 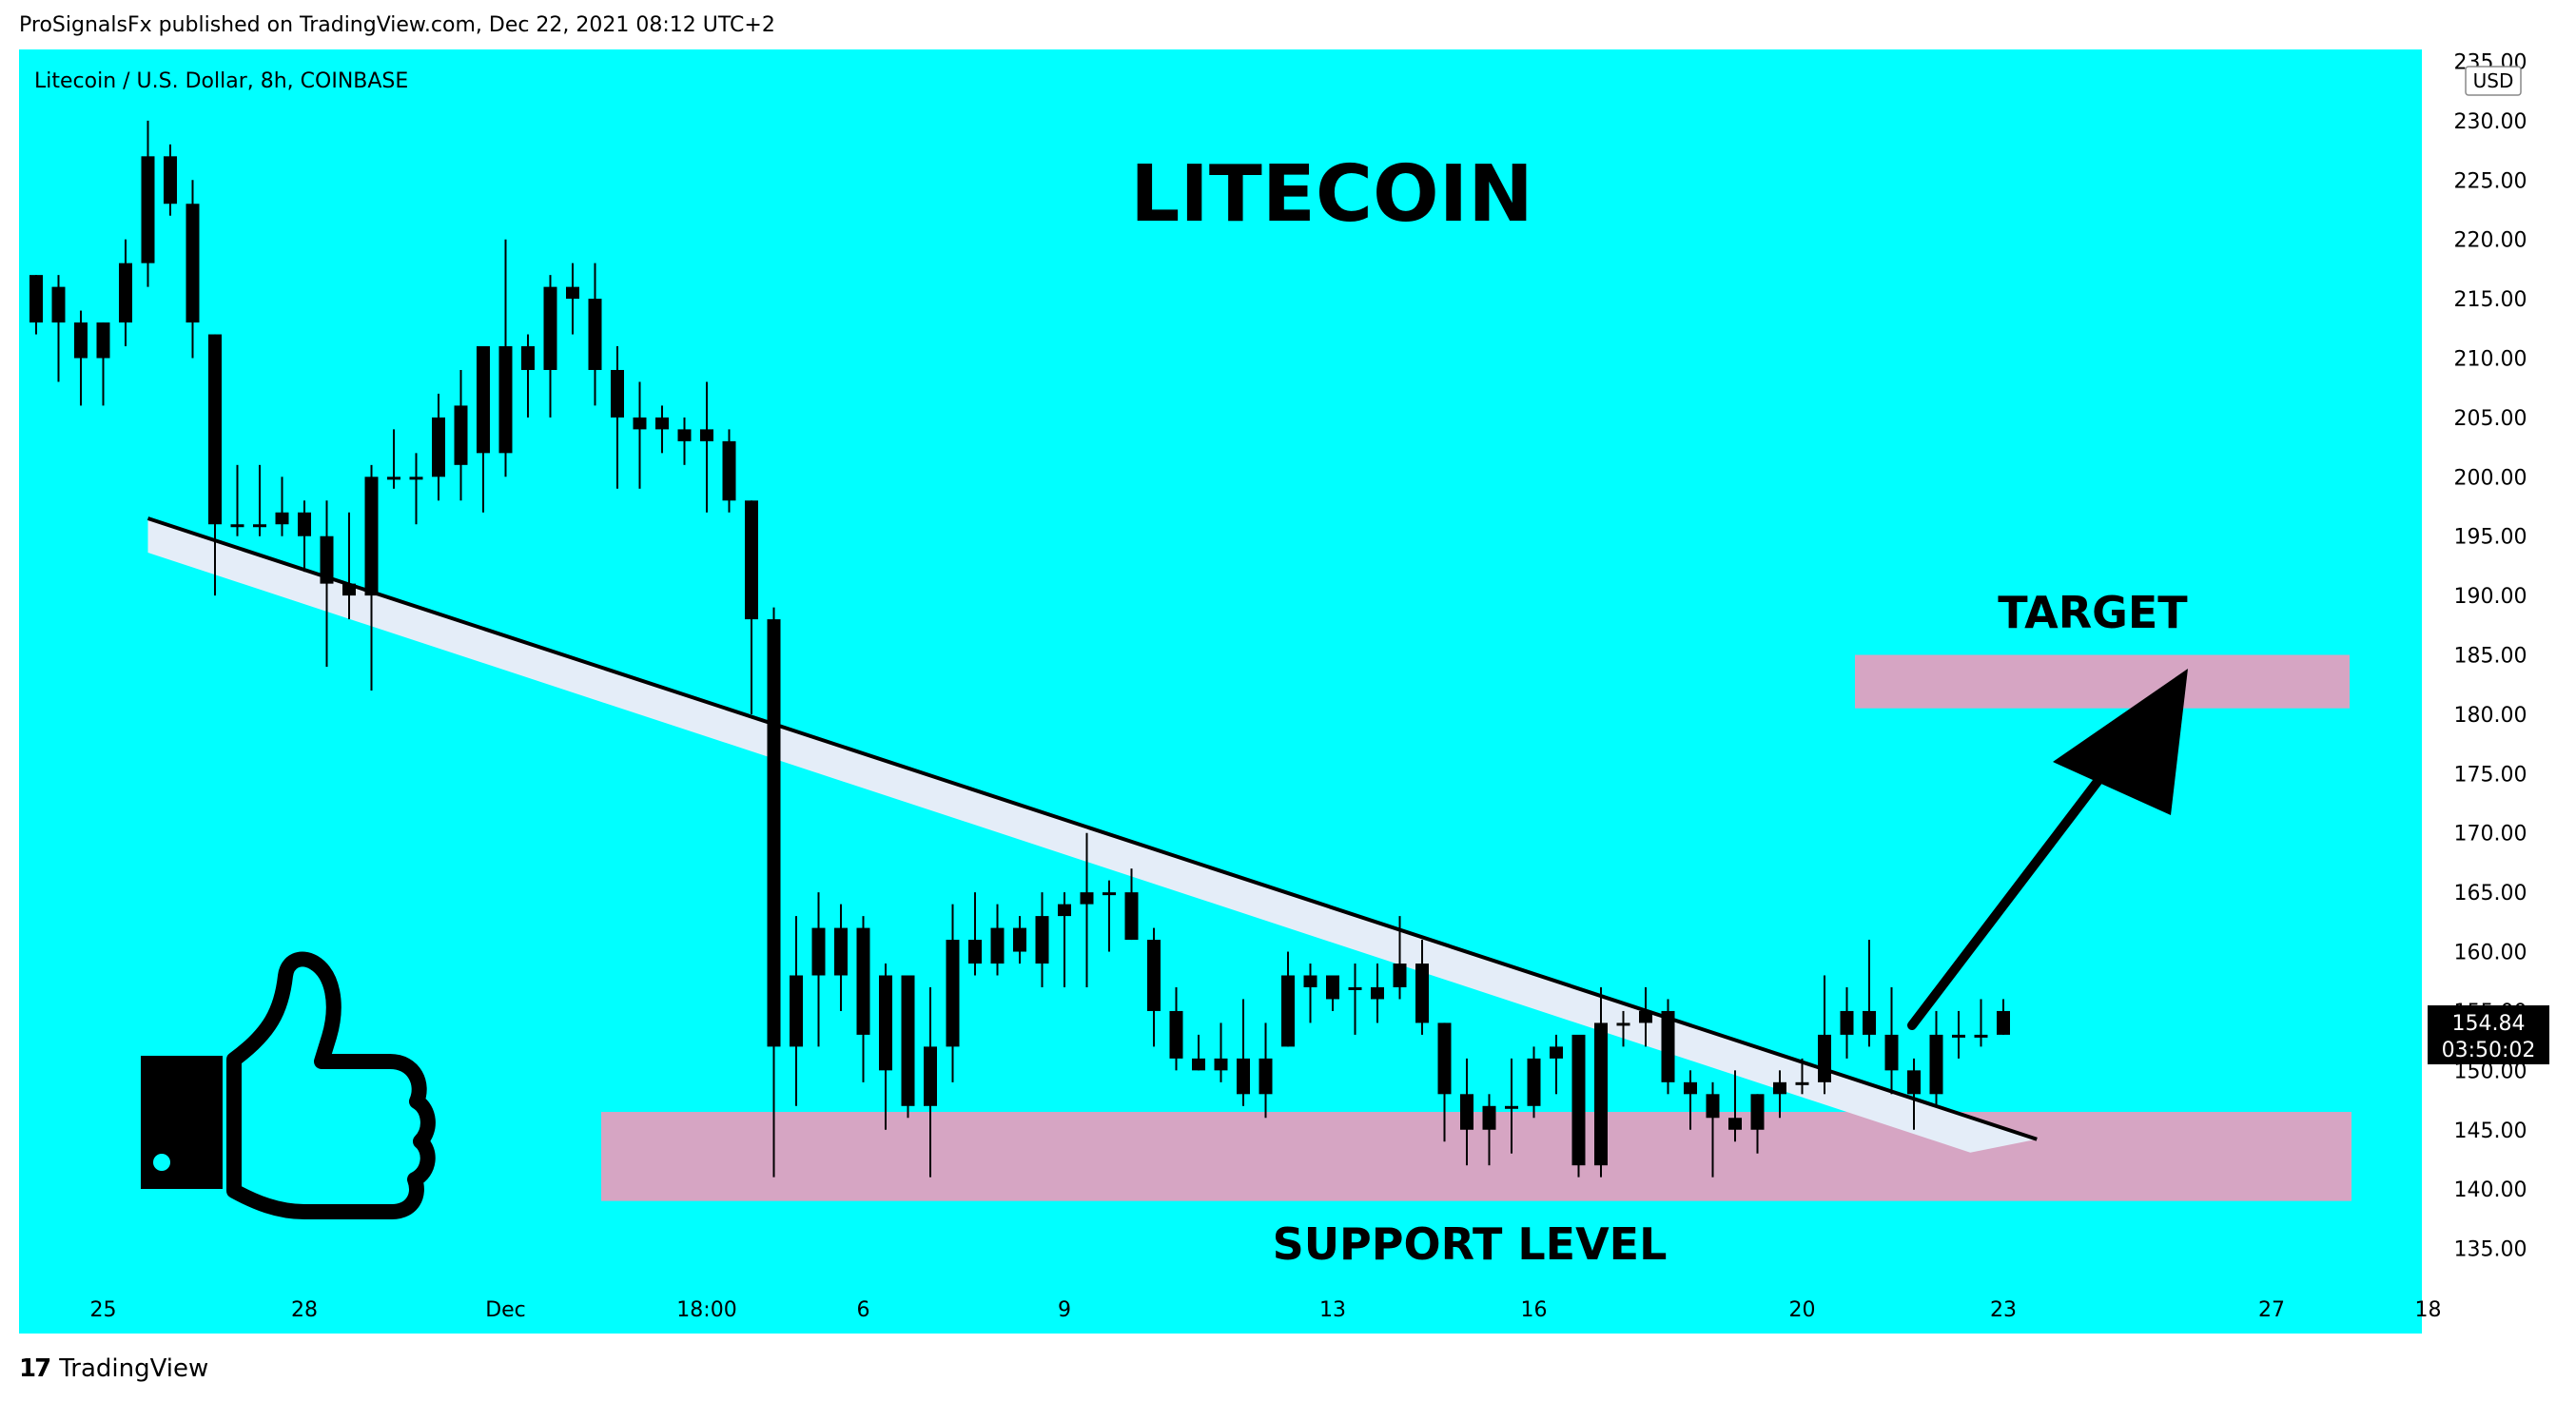 What do you see at coordinates (2093, 612) in the screenshot?
I see `target-label: TARGET` at bounding box center [2093, 612].